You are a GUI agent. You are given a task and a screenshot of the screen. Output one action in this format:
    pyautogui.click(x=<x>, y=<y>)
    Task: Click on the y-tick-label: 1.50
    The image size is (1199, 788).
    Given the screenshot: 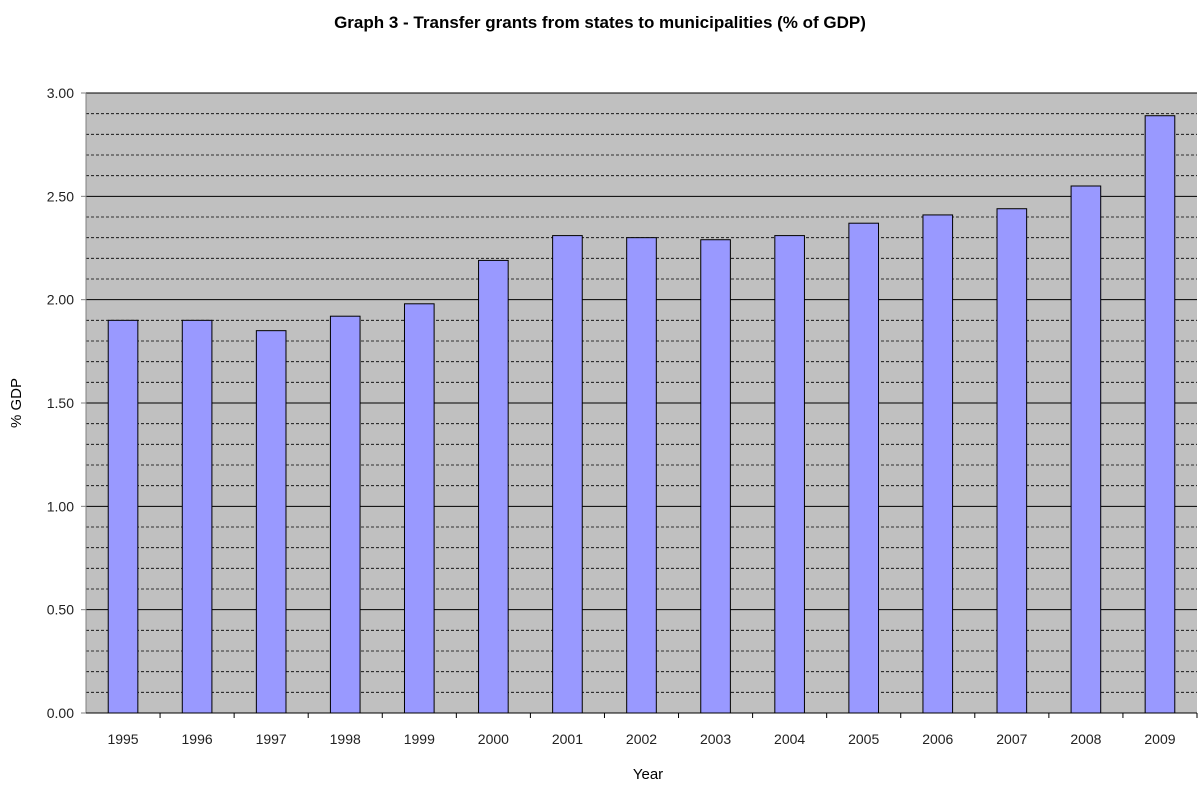 What is the action you would take?
    pyautogui.click(x=60, y=403)
    